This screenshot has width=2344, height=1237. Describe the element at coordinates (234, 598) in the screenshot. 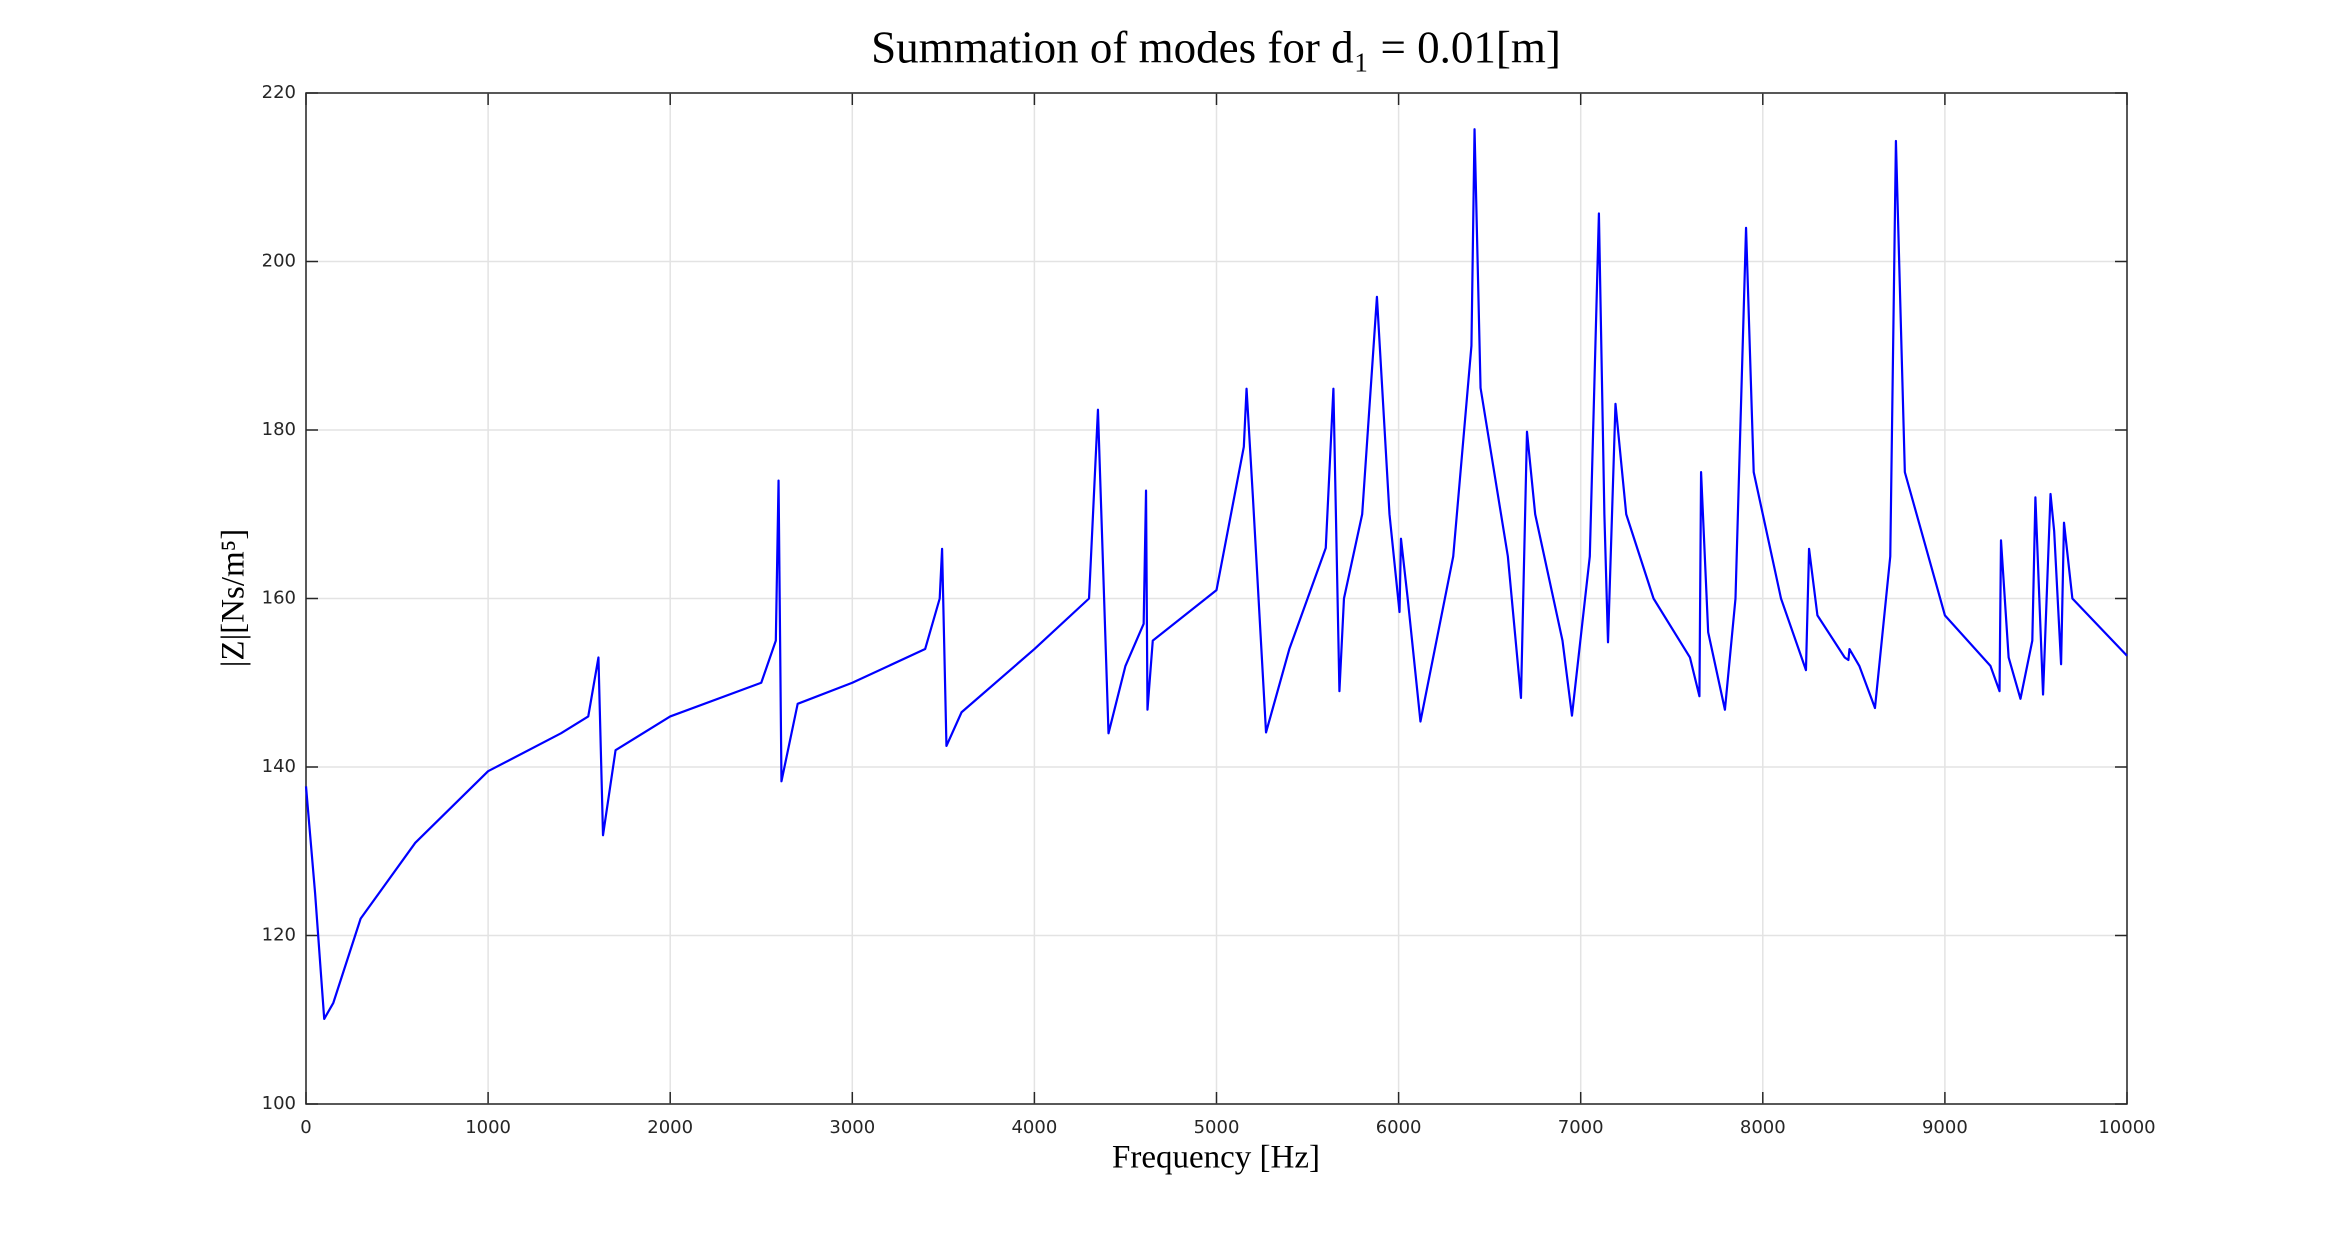

I see `y-axis-label: |Z|[Ns/m⁵]` at that location.